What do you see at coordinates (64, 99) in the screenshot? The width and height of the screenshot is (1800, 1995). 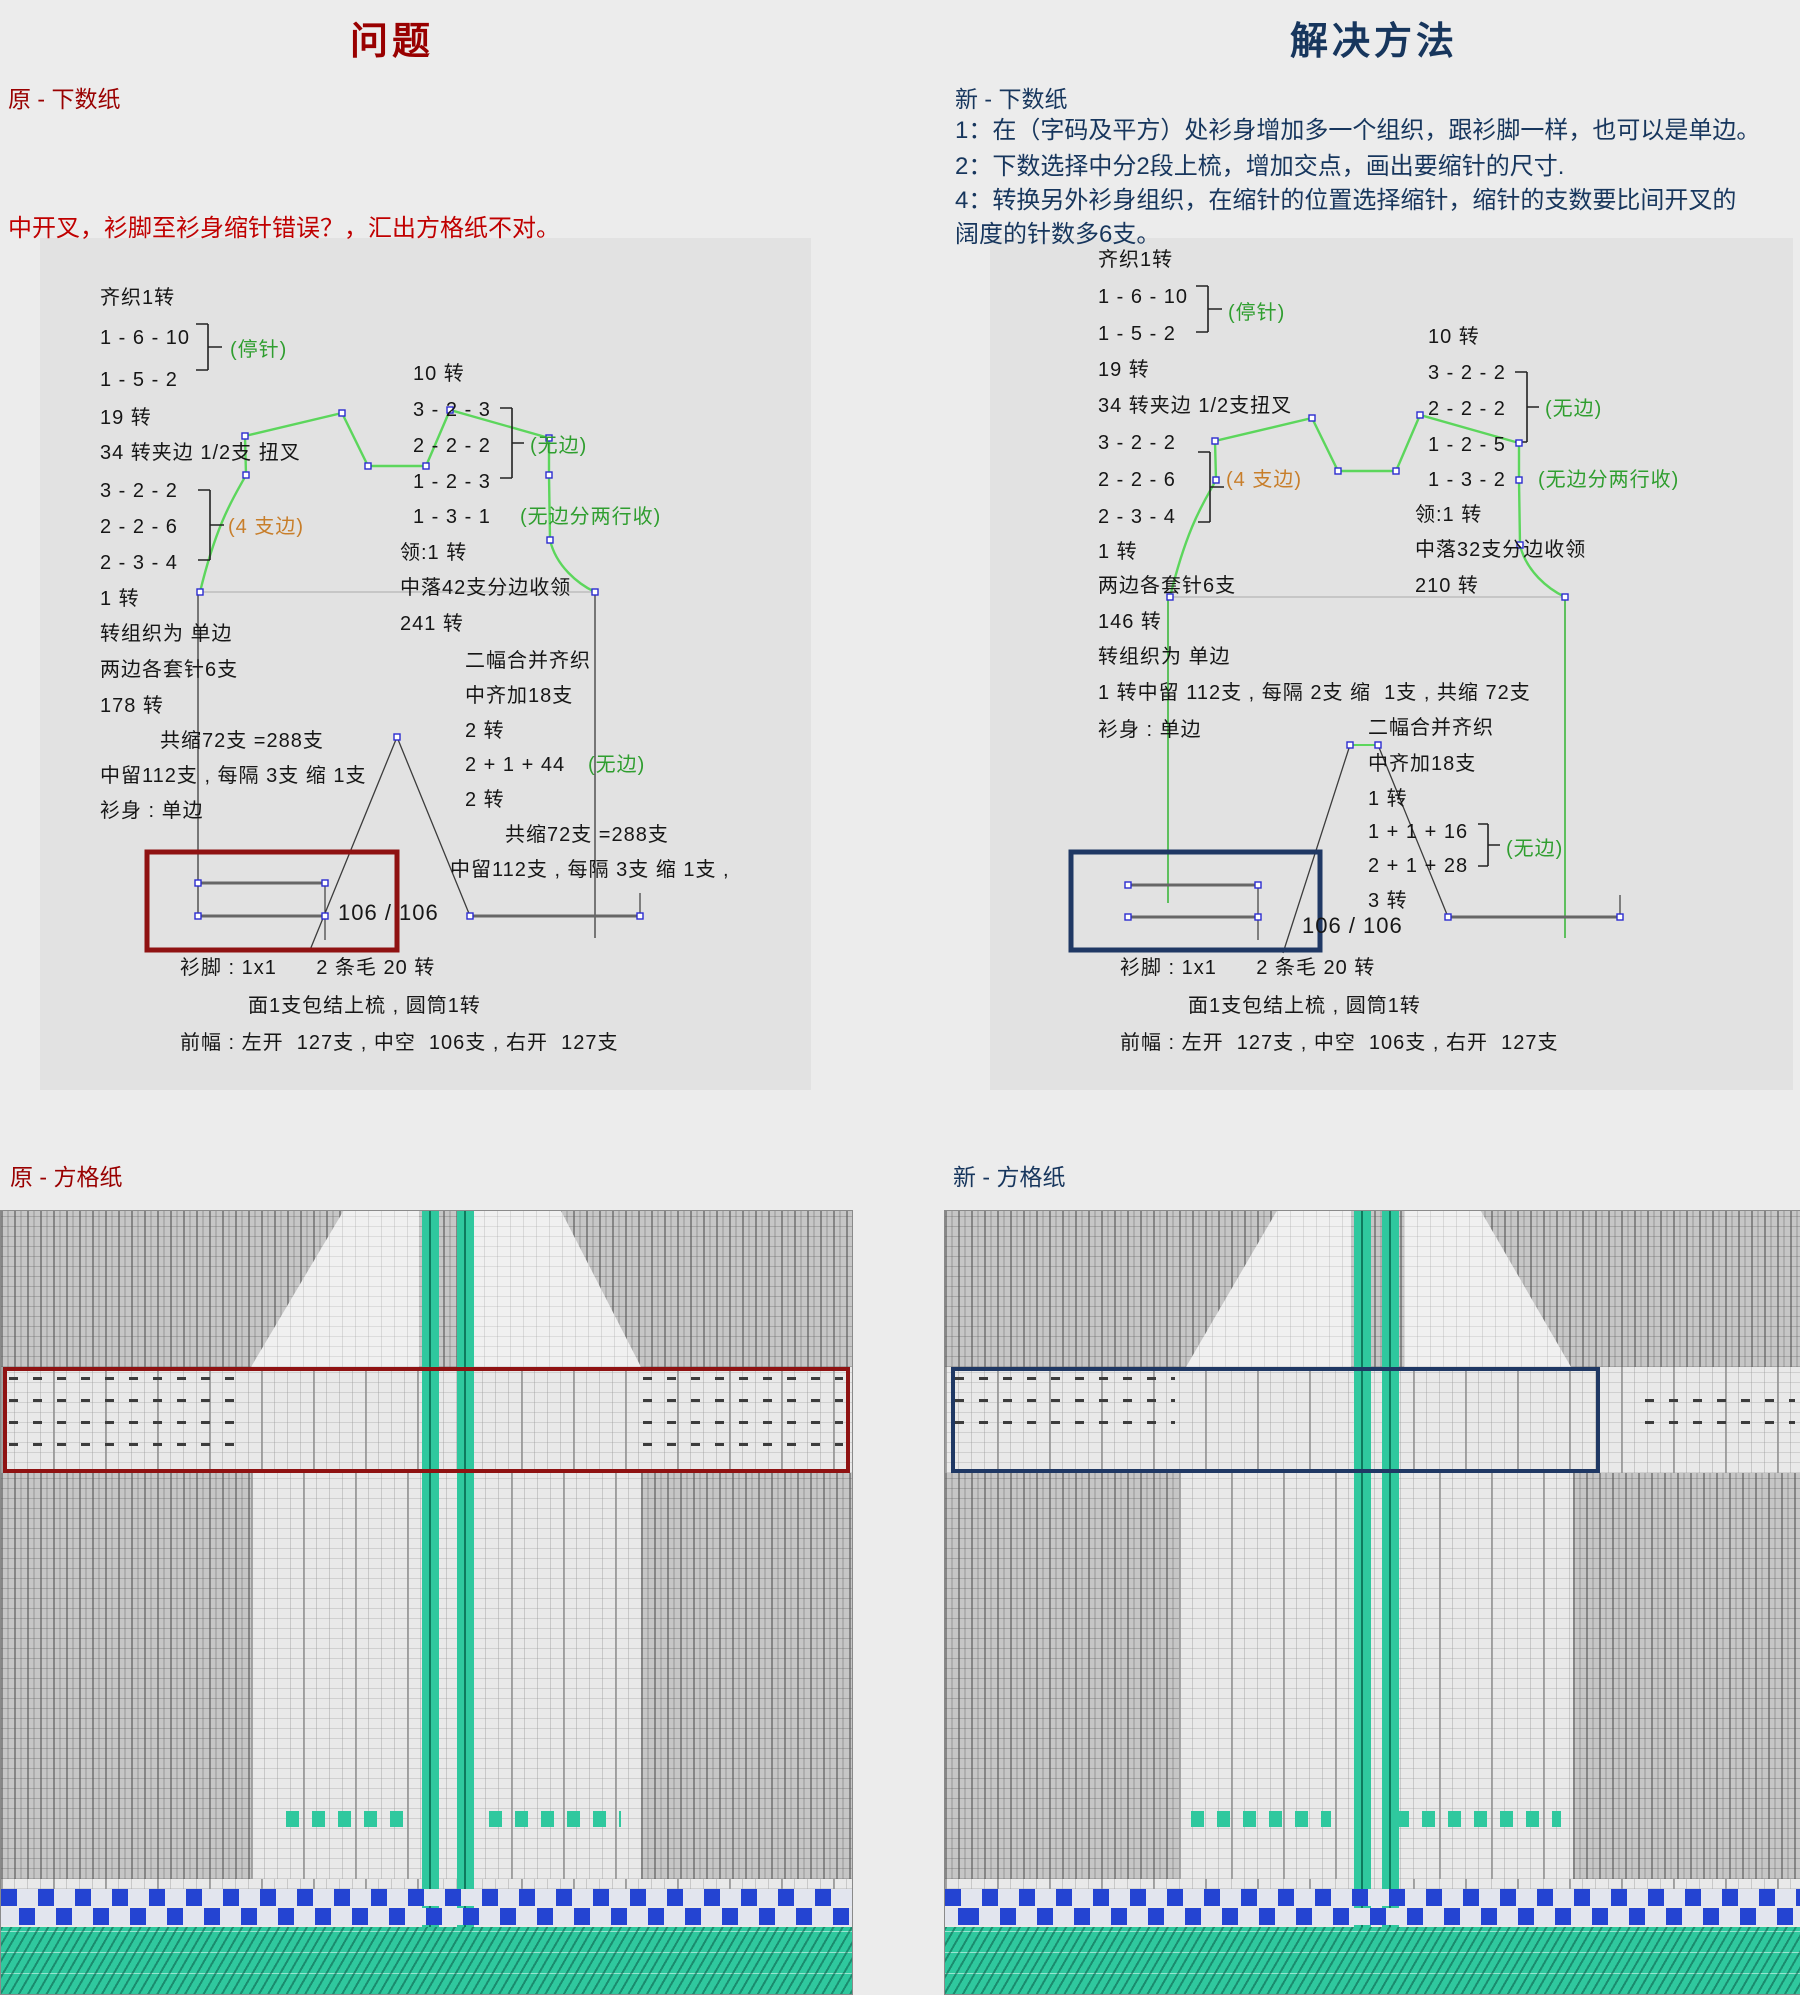 I see `label-orig-count-paper: 原 - 下数纸` at bounding box center [64, 99].